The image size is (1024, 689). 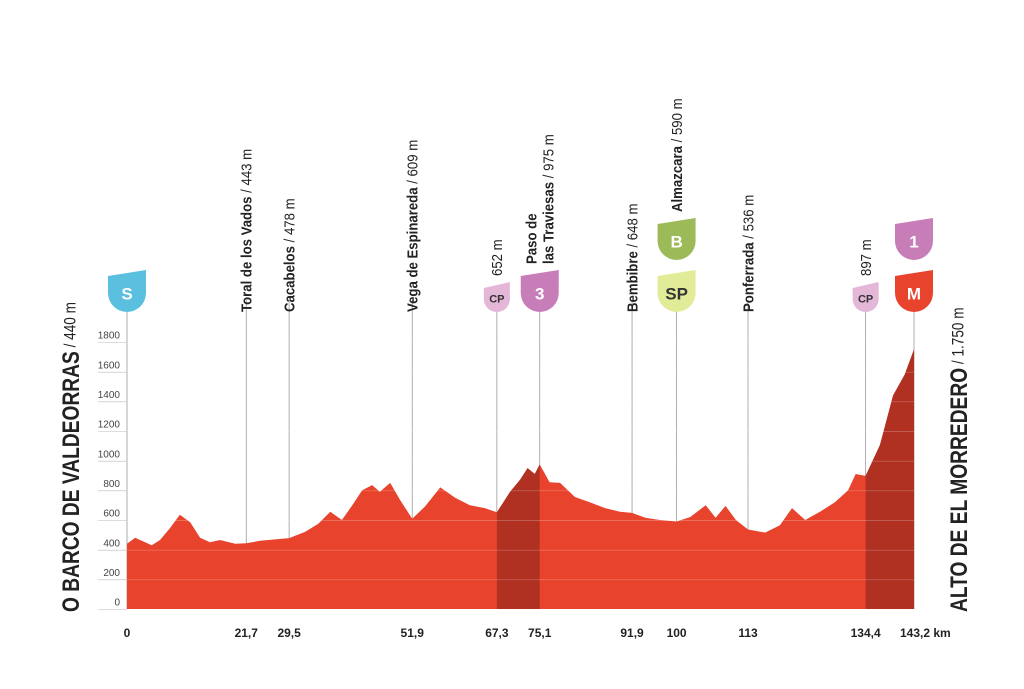 I want to click on start-altitude: / 440 m, so click(x=70, y=326).